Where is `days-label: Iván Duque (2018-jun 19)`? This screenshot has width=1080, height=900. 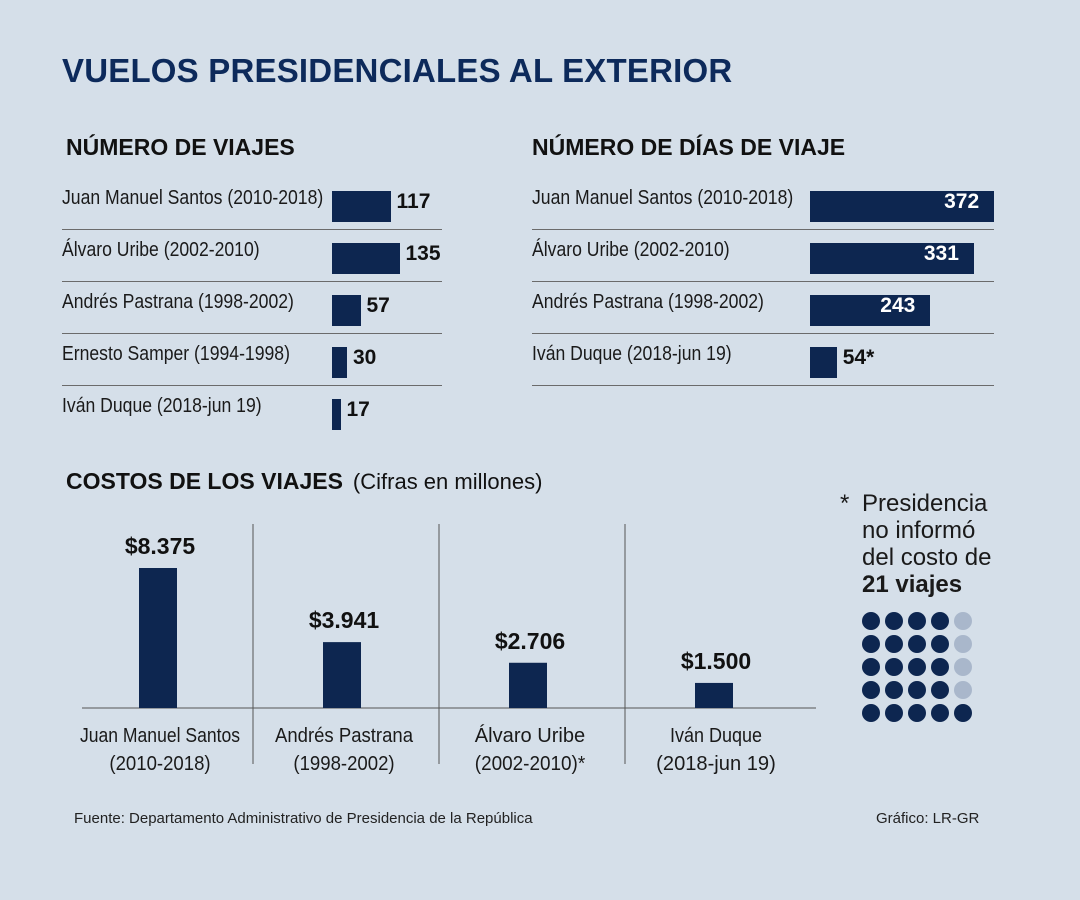 days-label: Iván Duque (2018-jun 19) is located at coordinates (632, 354).